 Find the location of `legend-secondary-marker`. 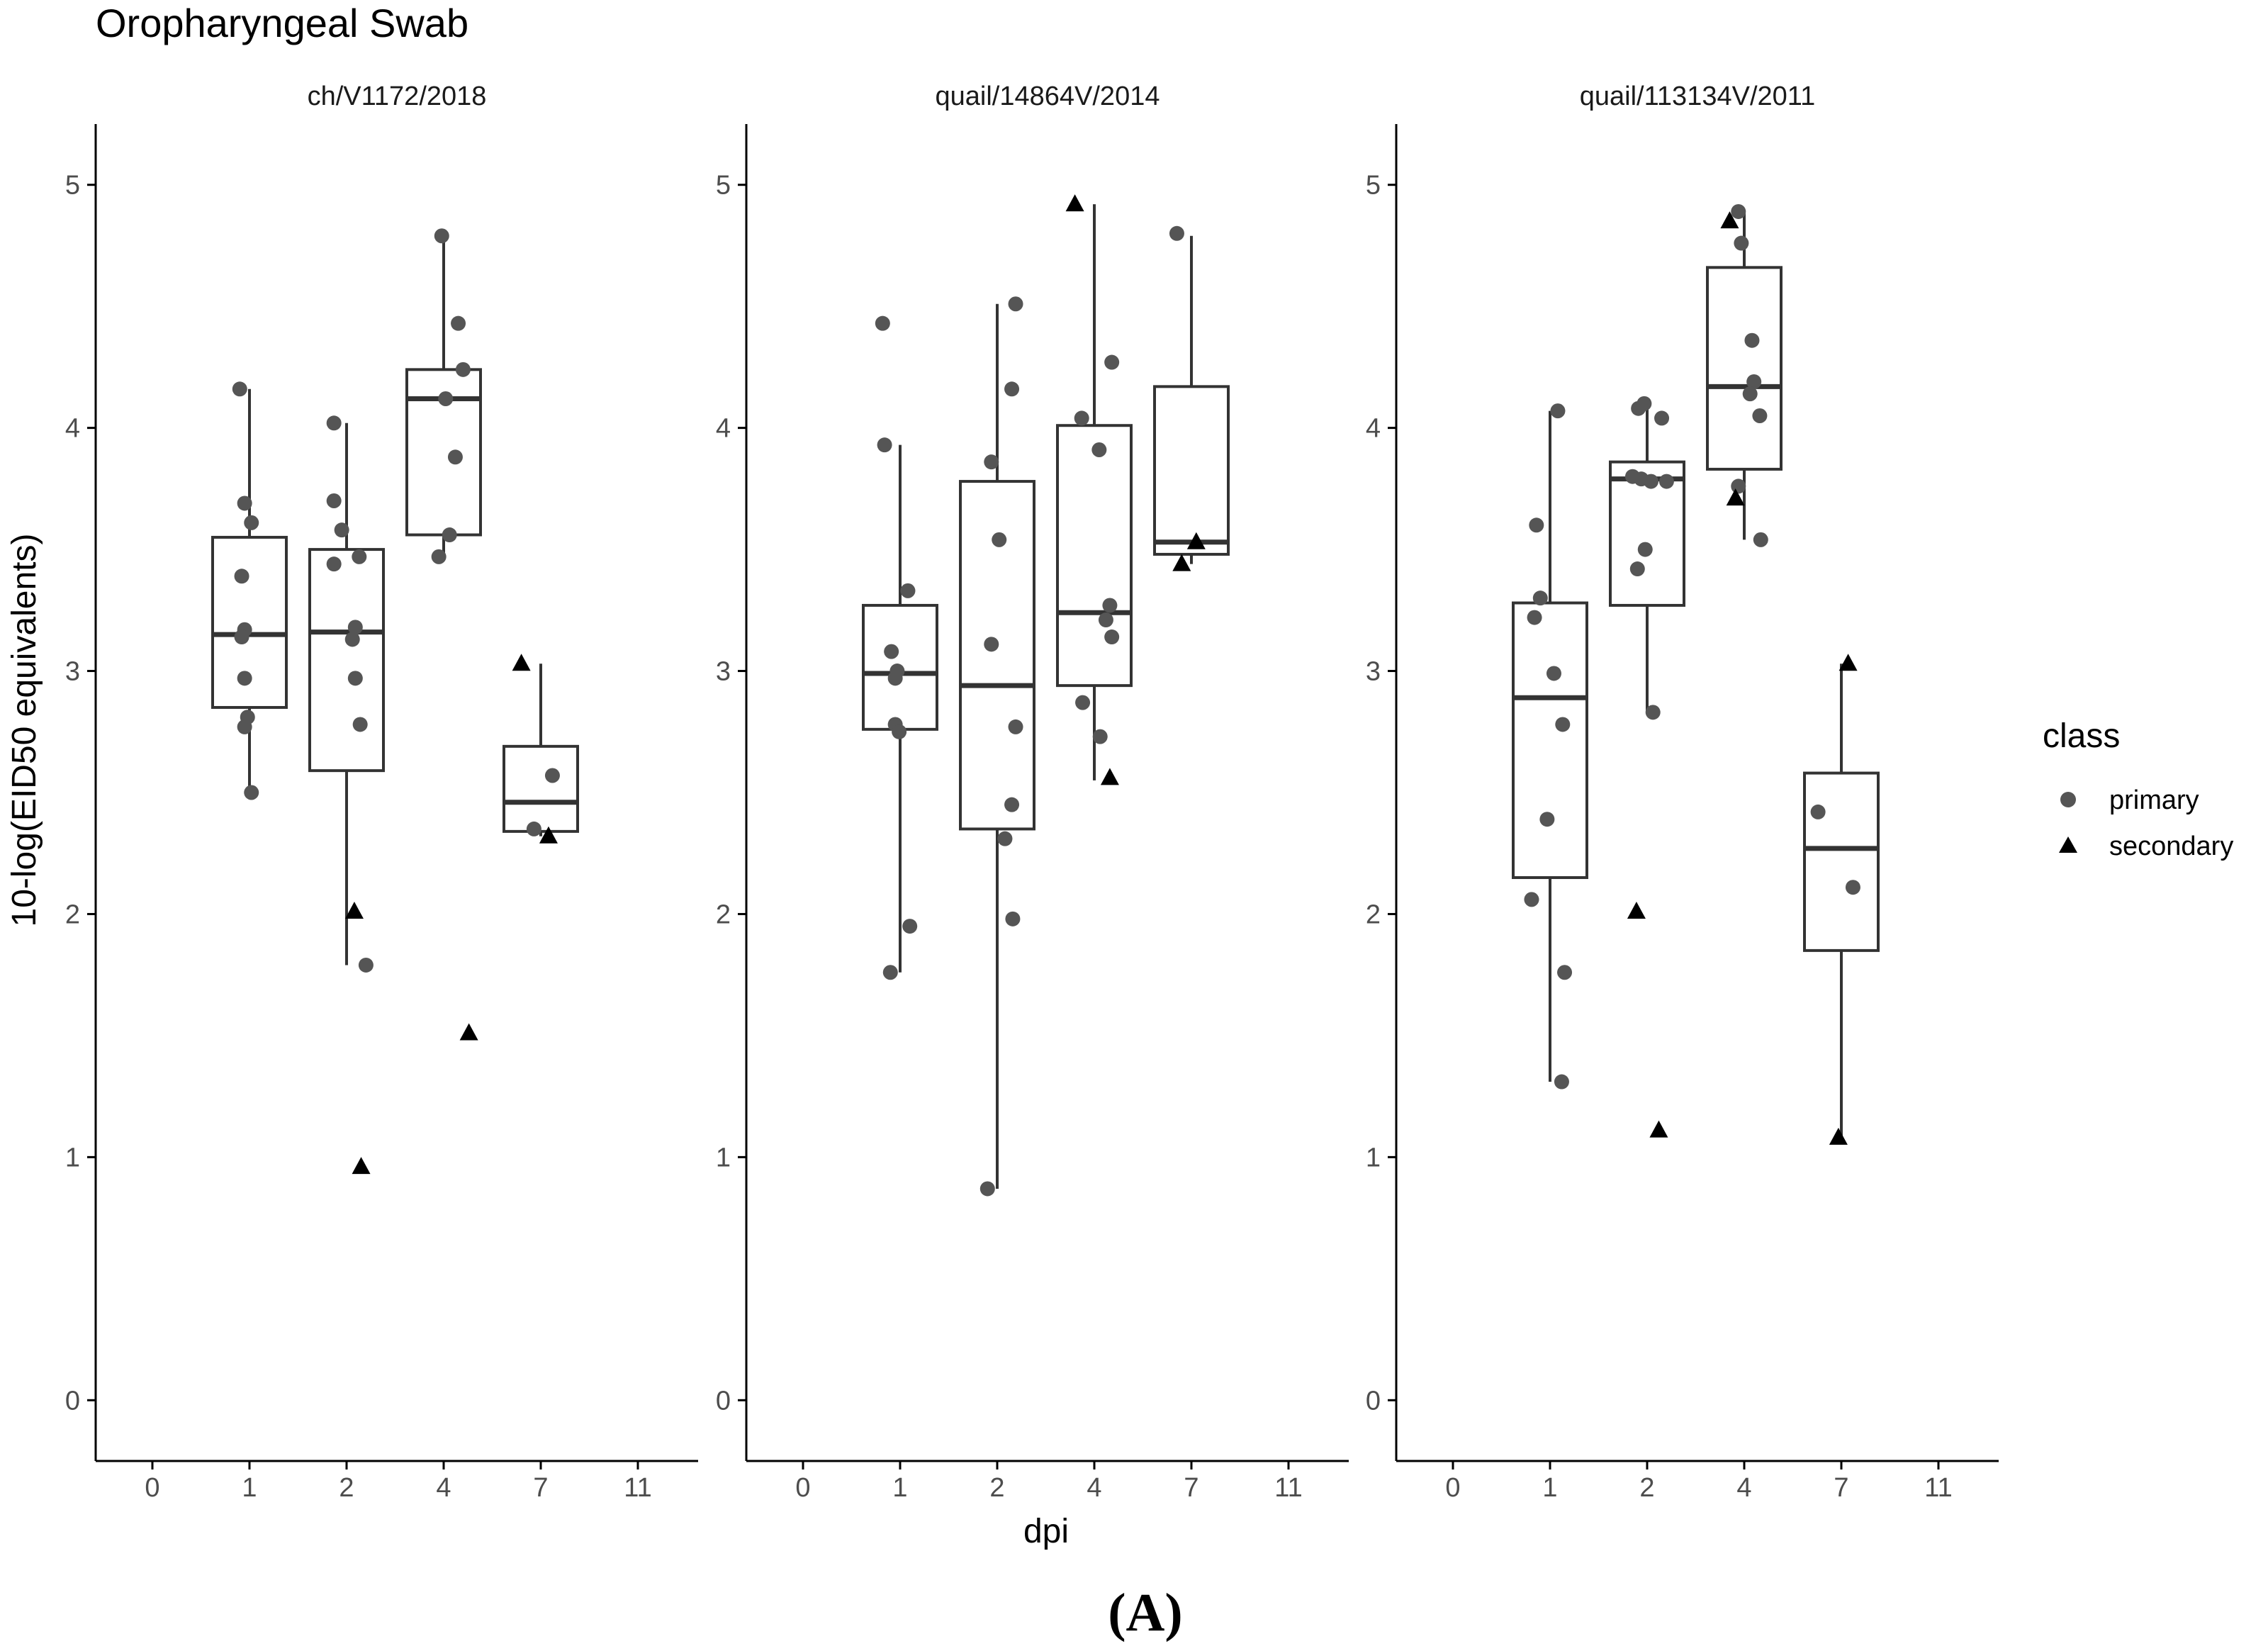

legend-secondary-marker is located at coordinates (2068, 844).